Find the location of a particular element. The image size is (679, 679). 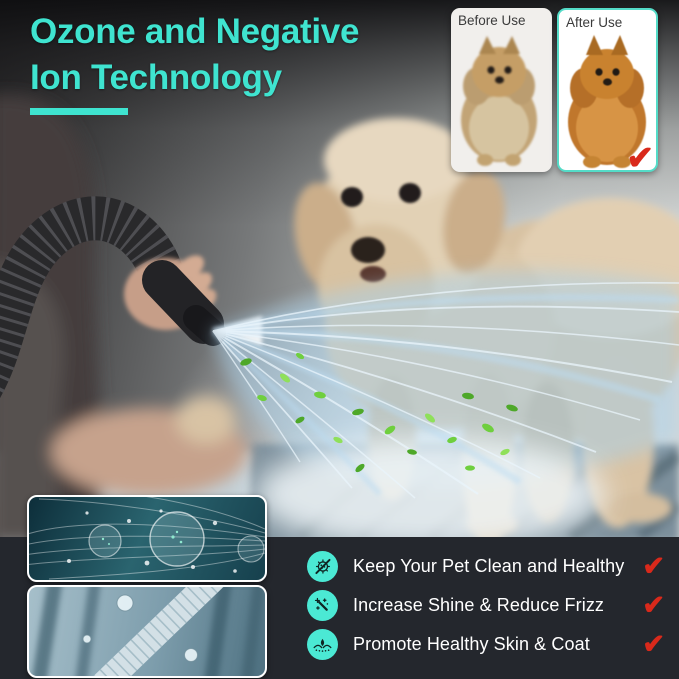

healthy-skin-icon is located at coordinates (322, 644).